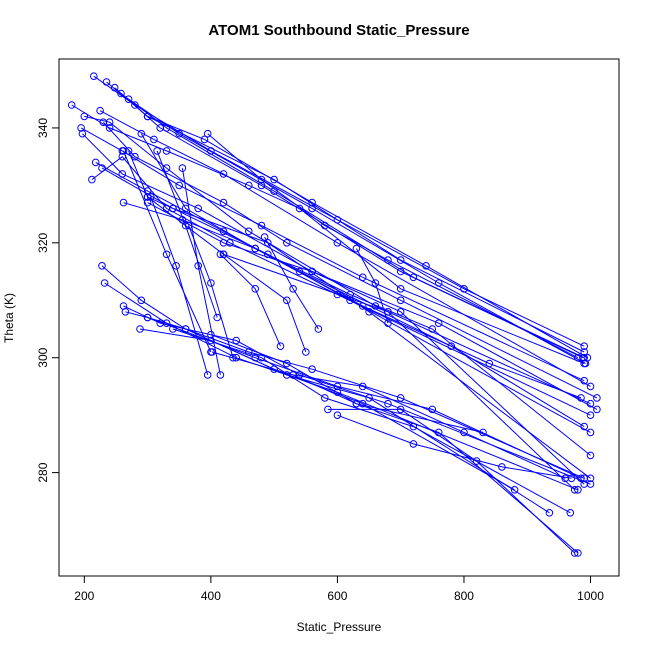 Image resolution: width=650 pixels, height=650 pixels. Describe the element at coordinates (84, 596) in the screenshot. I see `x-tick-label: 200` at that location.